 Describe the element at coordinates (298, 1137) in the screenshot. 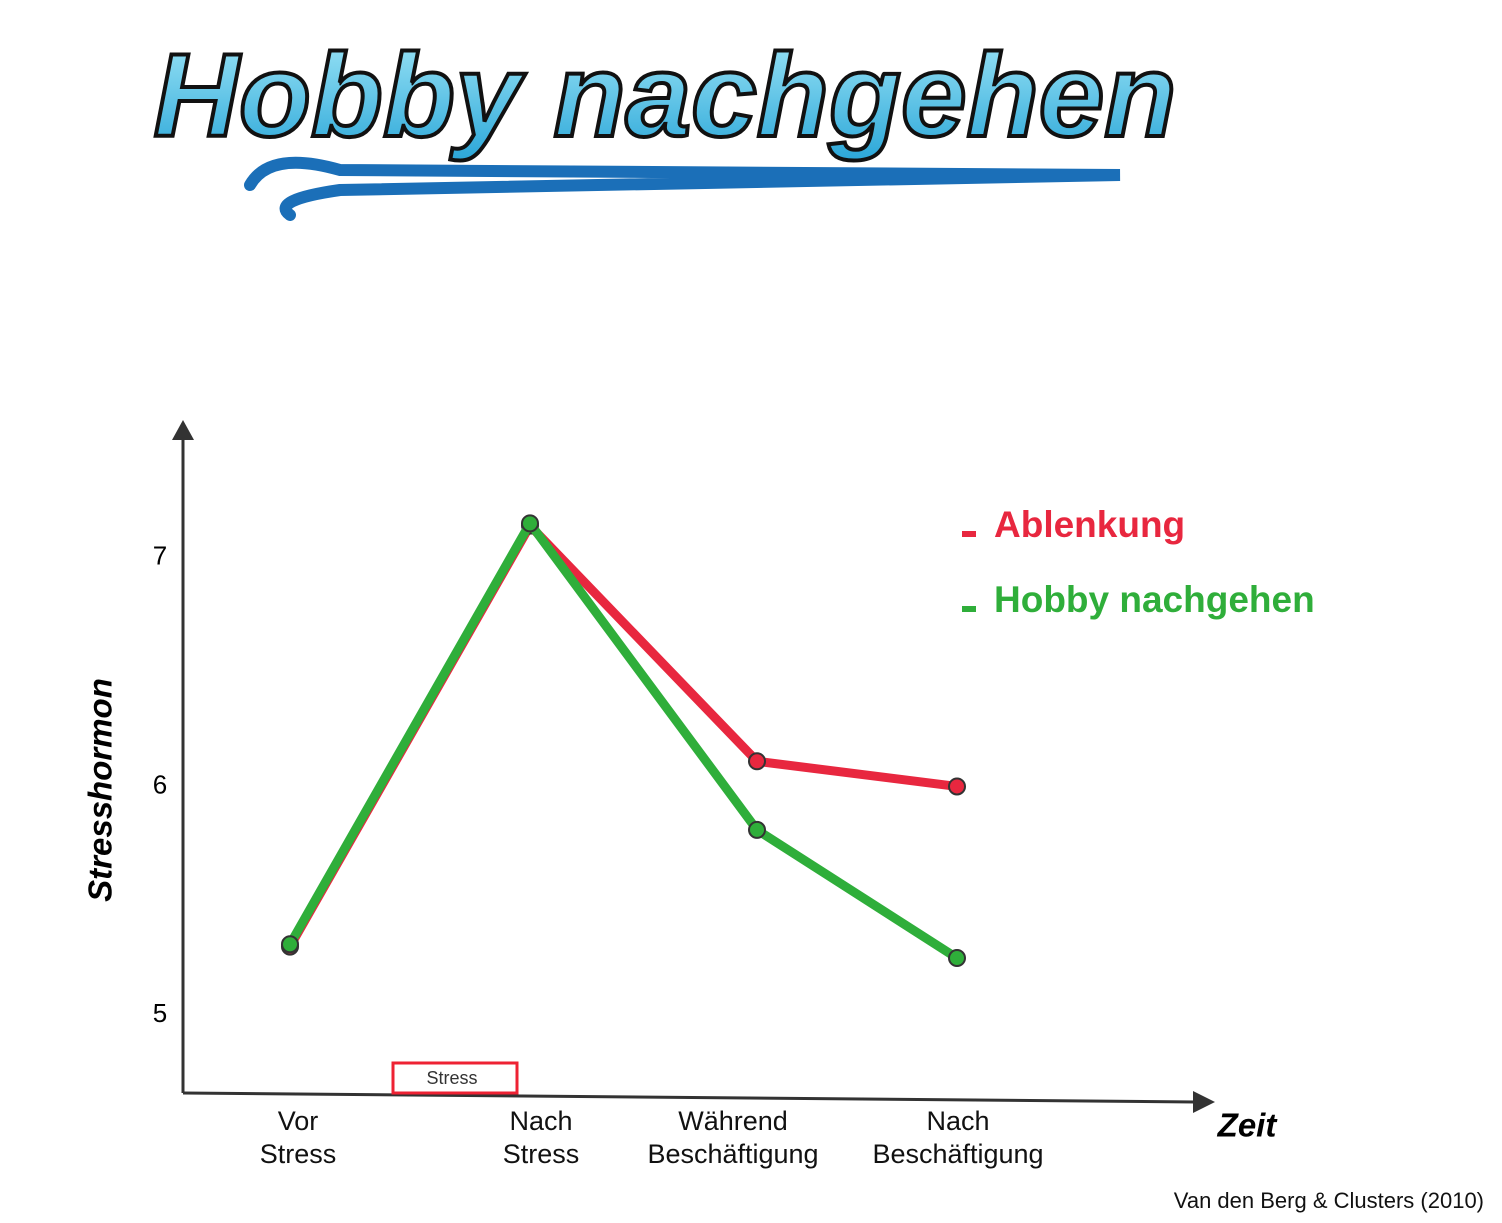

I see `x-tick-label: Vor Stress` at that location.